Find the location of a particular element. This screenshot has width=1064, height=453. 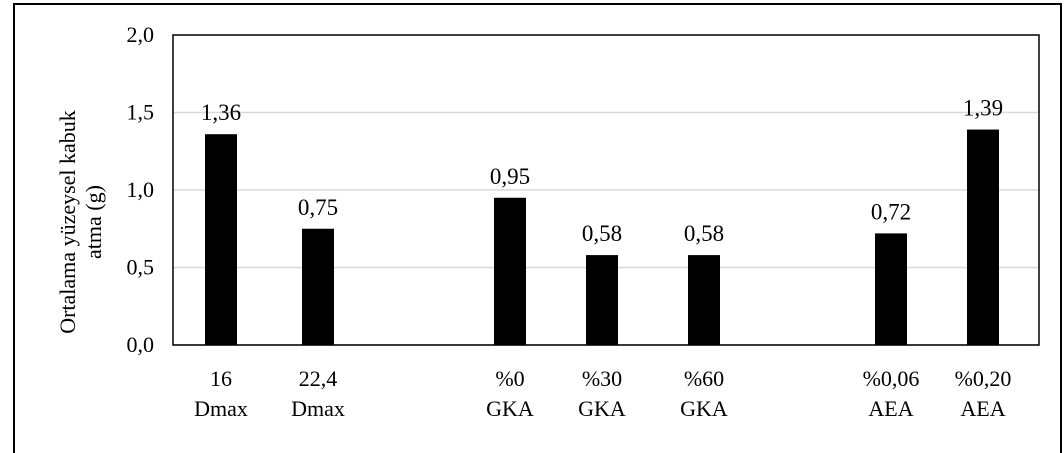

data-label: 0,95 is located at coordinates (510, 176).